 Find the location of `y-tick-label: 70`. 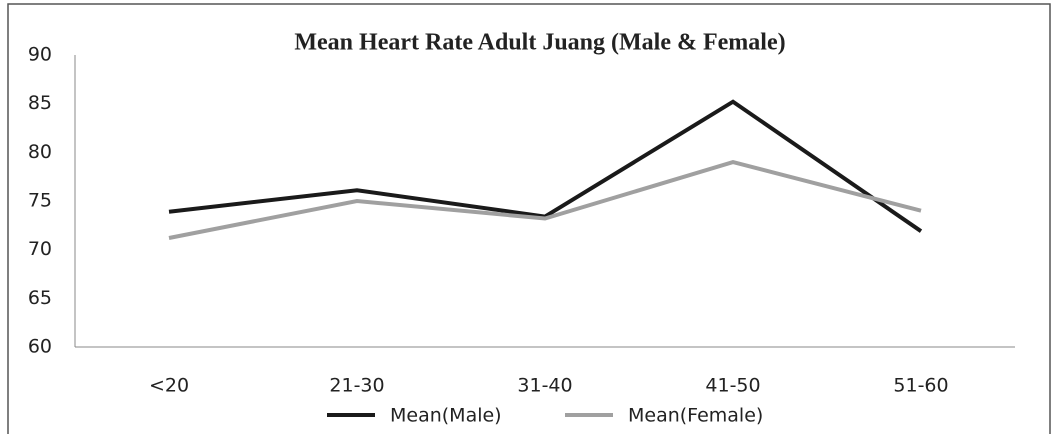

y-tick-label: 70 is located at coordinates (40, 249).